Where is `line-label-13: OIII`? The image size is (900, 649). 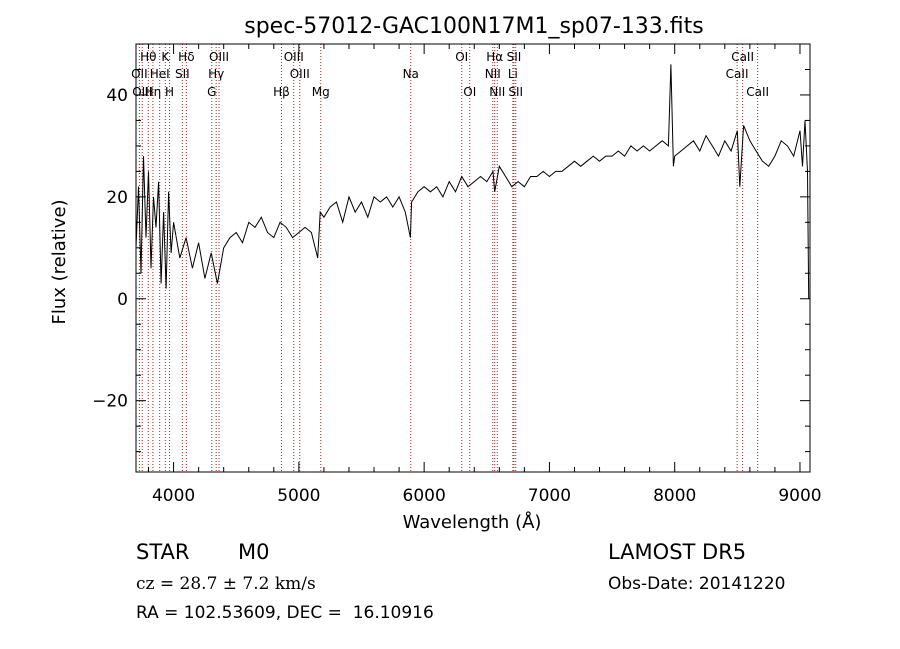 line-label-13: OIII is located at coordinates (294, 57).